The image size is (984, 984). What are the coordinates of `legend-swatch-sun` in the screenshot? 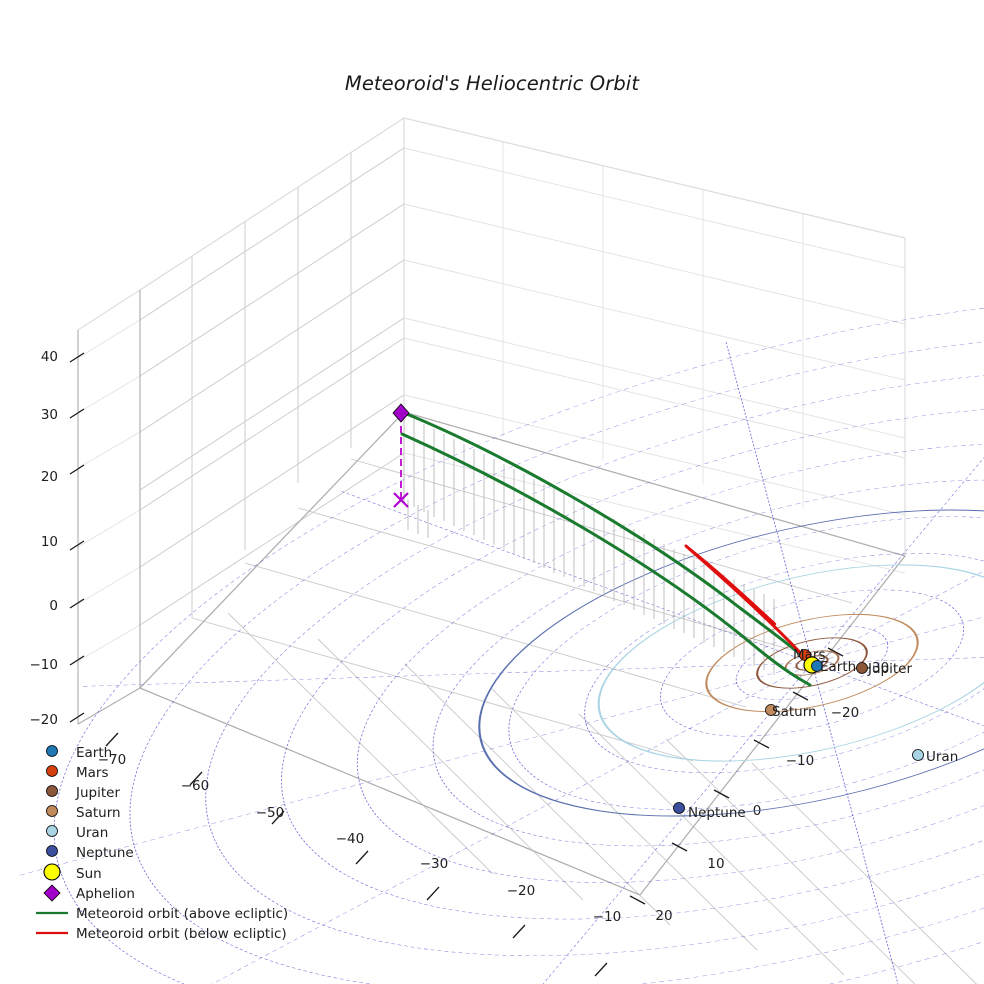 It's located at (52, 872).